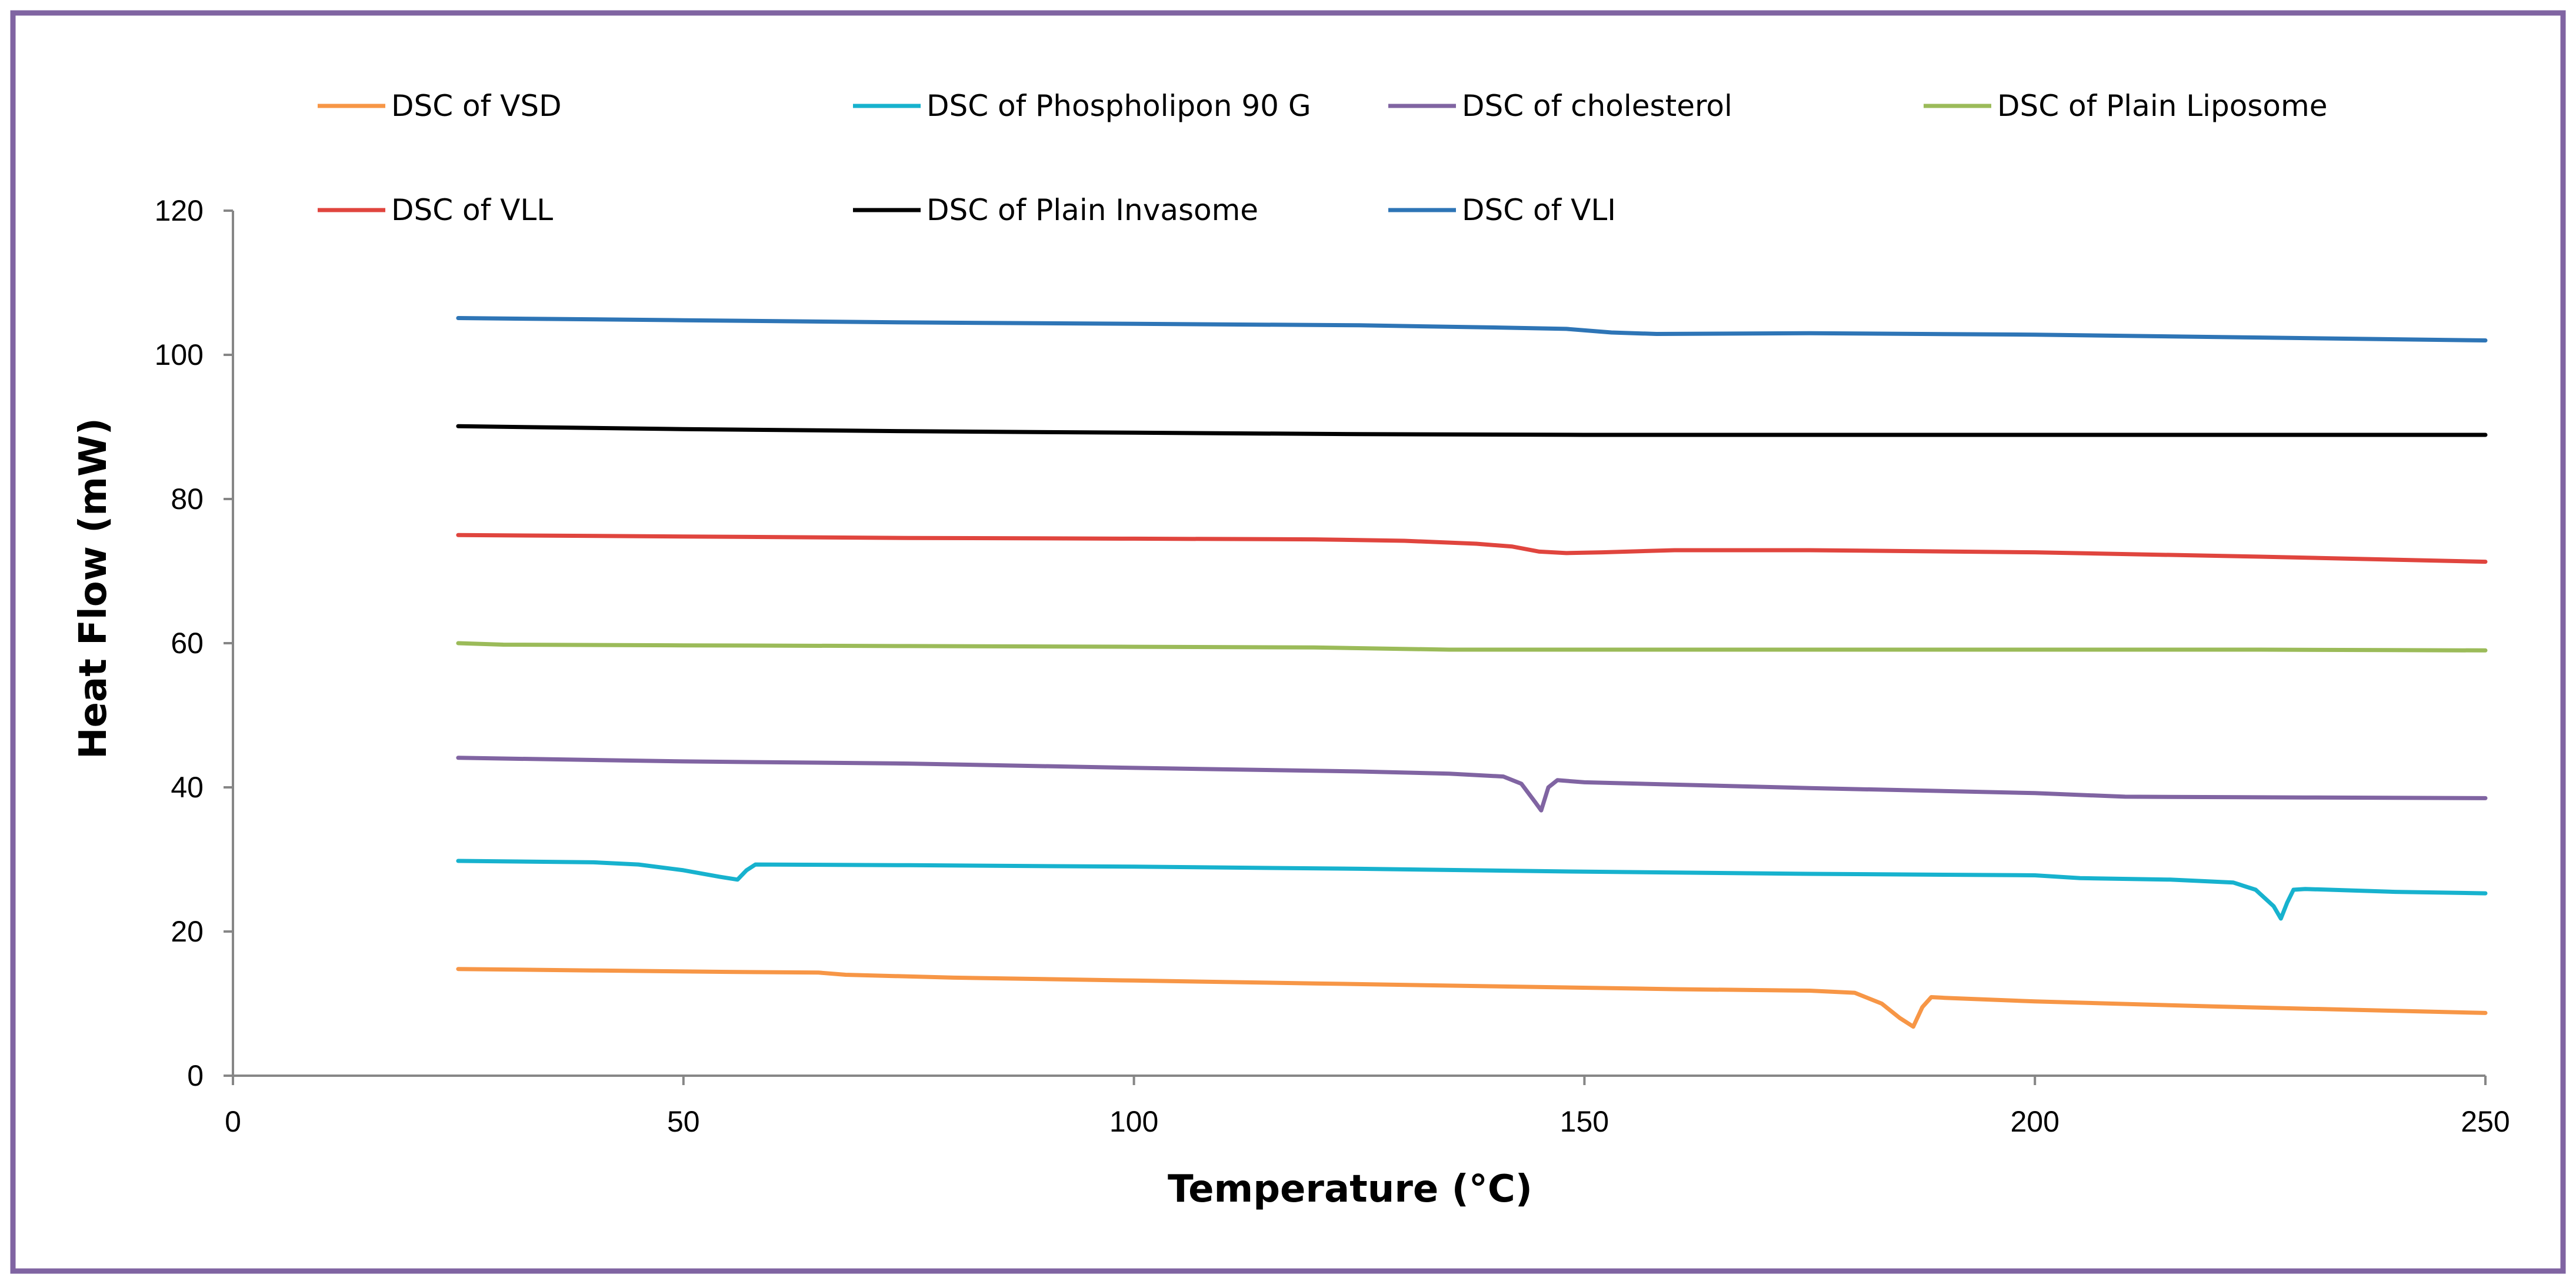 This screenshot has width=2576, height=1284. I want to click on y-tick-label: 40, so click(187, 787).